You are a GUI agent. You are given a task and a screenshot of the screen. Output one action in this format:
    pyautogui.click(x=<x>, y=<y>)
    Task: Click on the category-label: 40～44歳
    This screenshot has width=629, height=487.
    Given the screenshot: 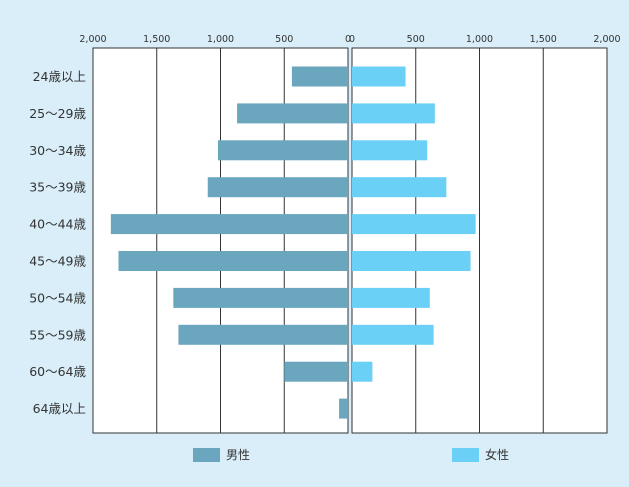 What is the action you would take?
    pyautogui.click(x=57, y=224)
    